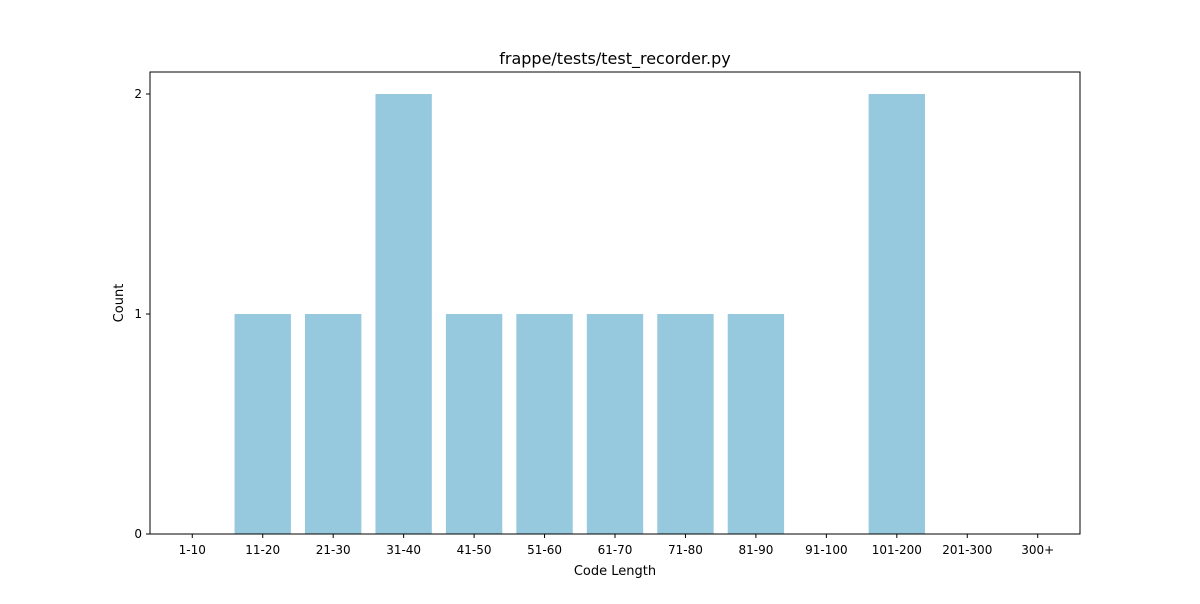  What do you see at coordinates (826, 550) in the screenshot?
I see `x-tick-label: 91-100` at bounding box center [826, 550].